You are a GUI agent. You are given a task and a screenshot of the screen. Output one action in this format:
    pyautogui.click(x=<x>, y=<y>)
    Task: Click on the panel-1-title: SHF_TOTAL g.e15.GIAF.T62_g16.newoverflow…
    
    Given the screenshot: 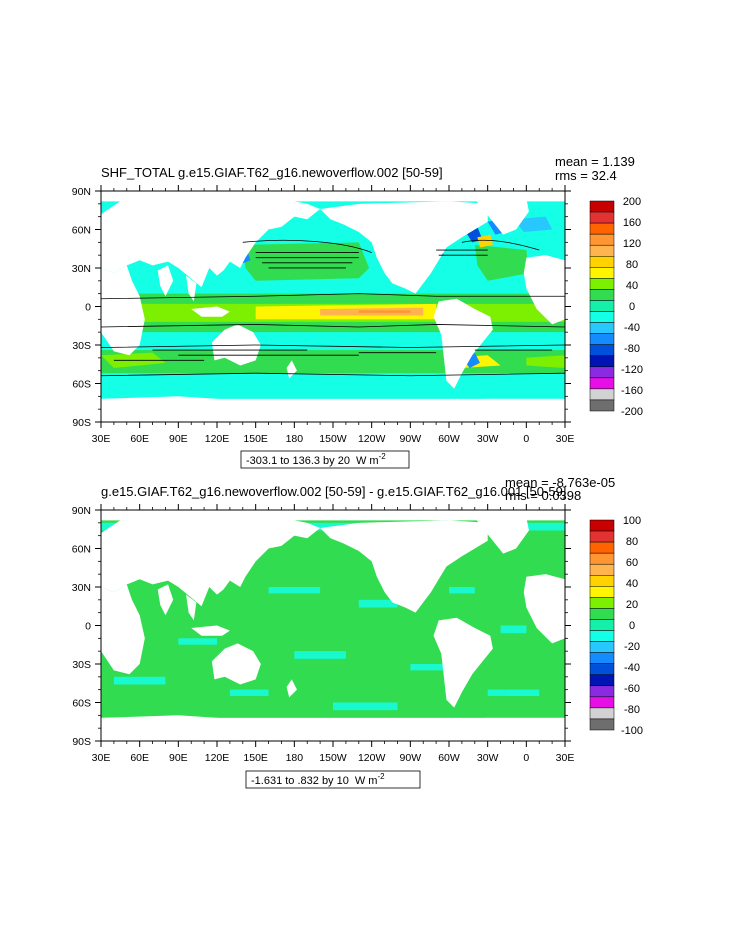 What is the action you would take?
    pyautogui.click(x=272, y=172)
    